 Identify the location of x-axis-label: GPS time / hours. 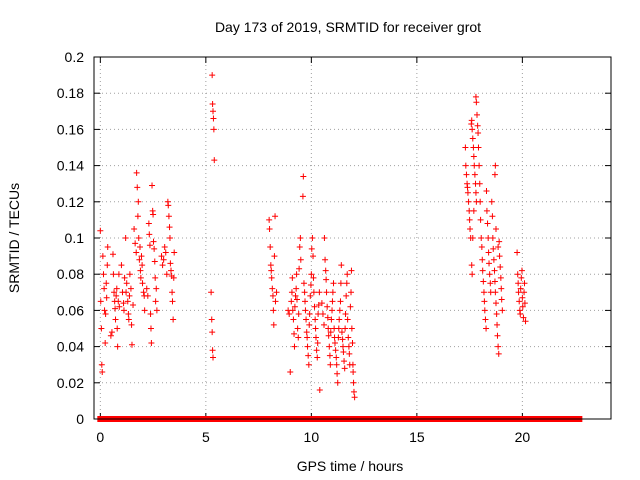
(350, 466).